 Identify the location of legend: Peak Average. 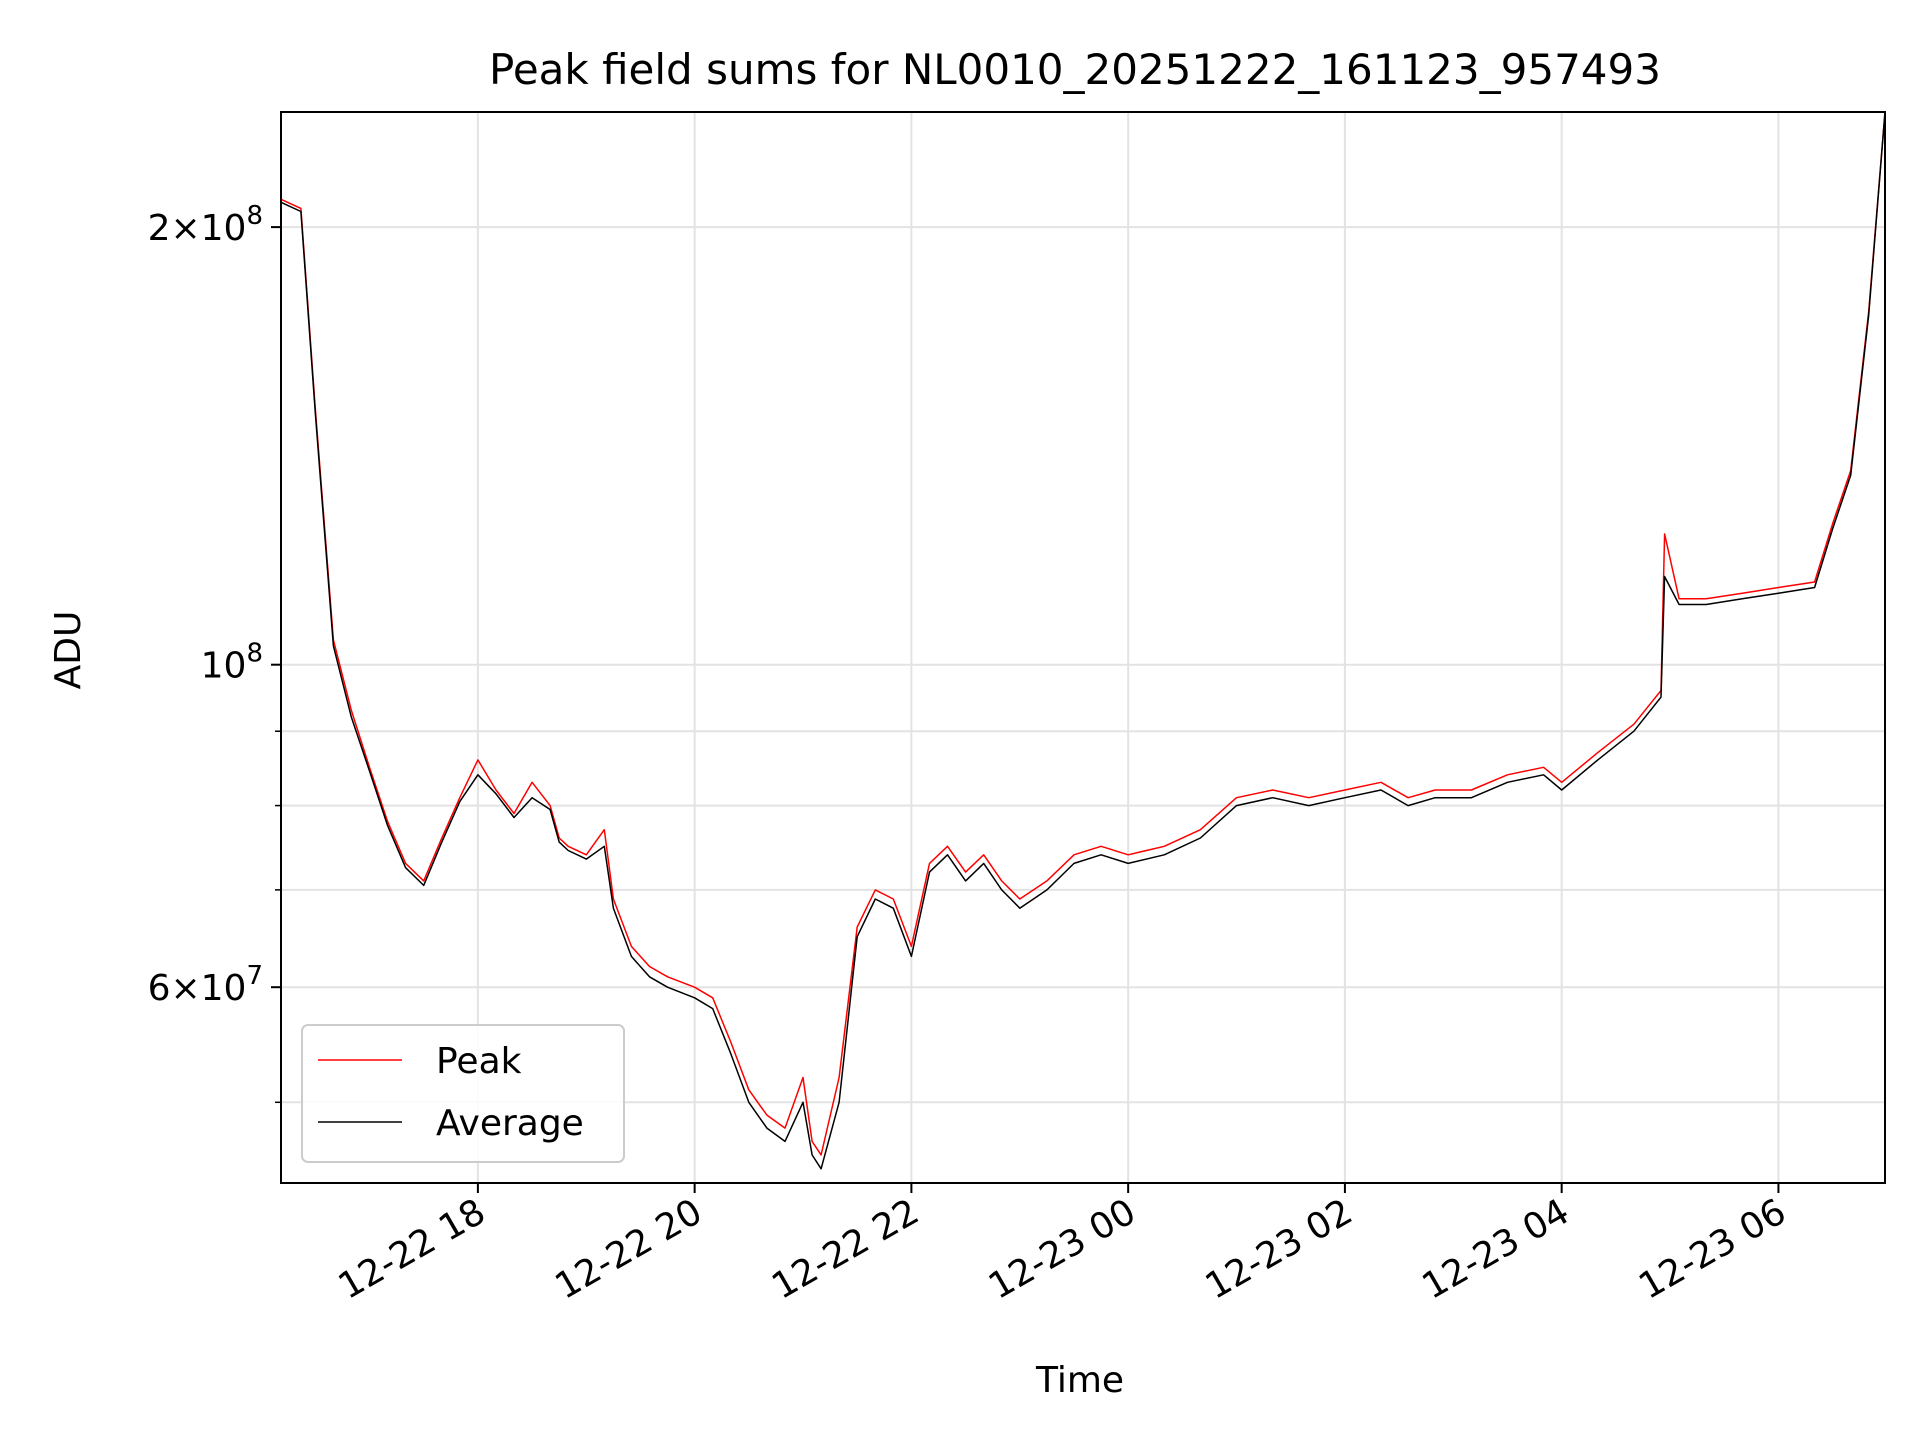
(463, 1093).